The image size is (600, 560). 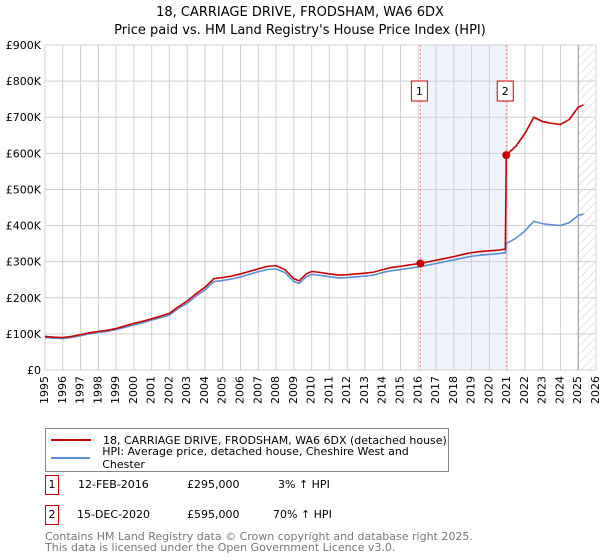 What do you see at coordinates (168, 390) in the screenshot?
I see `x-tick-label: 2002` at bounding box center [168, 390].